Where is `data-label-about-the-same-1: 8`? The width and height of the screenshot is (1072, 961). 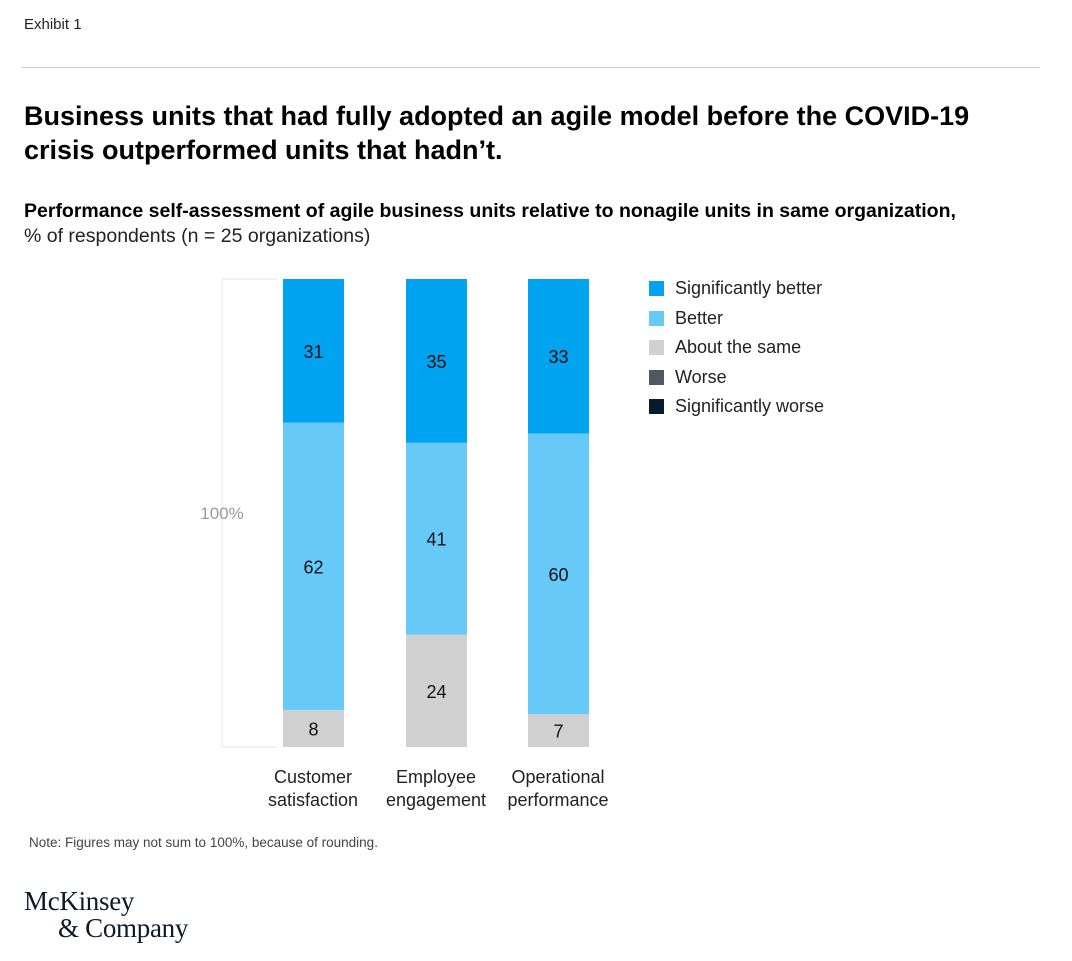 data-label-about-the-same-1: 8 is located at coordinates (313, 729).